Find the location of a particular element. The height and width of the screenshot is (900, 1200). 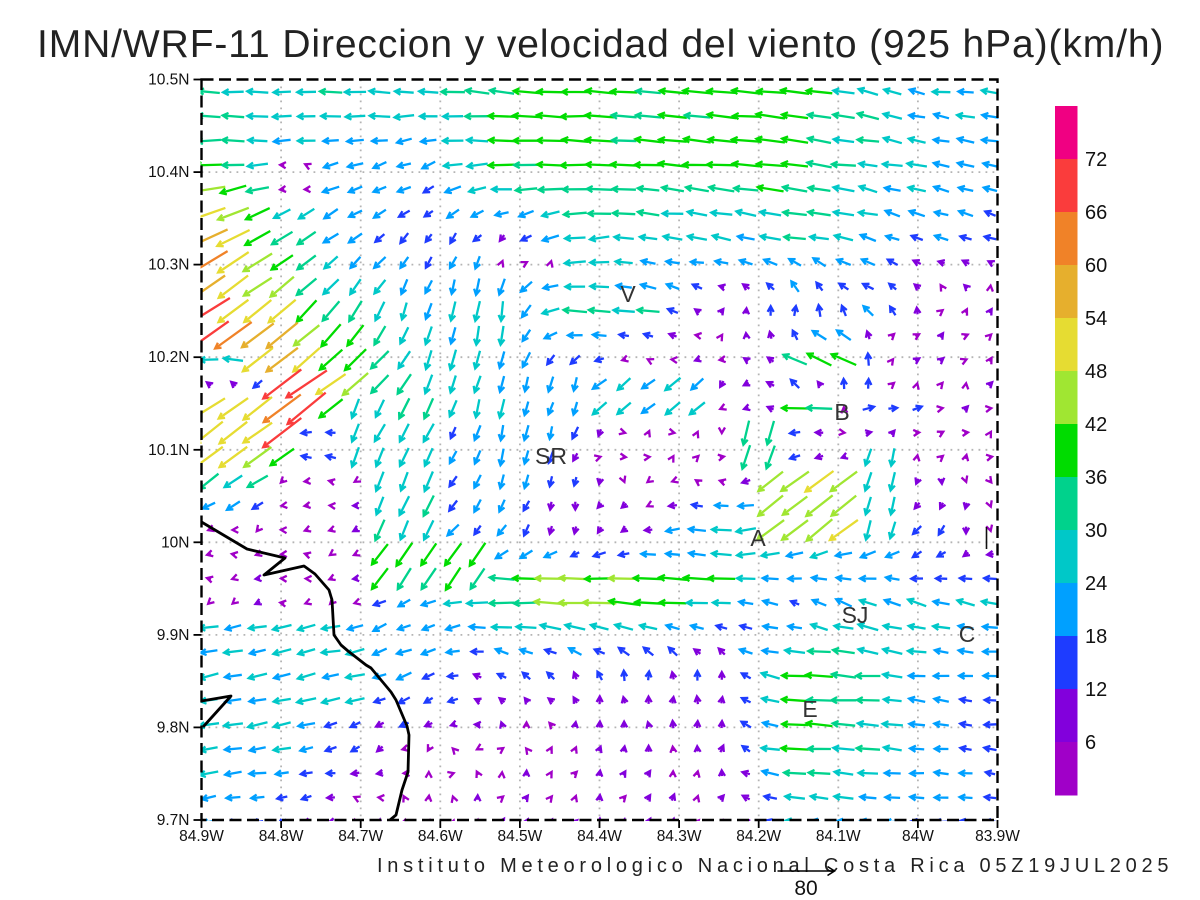

svg-text: 10.4N is located at coordinates (168, 172).